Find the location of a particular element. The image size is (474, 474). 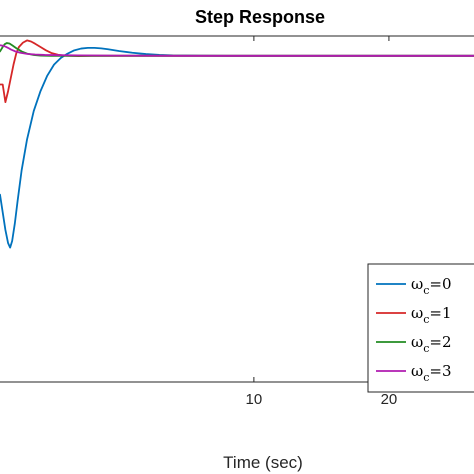

x-tick-label-0: 10 is located at coordinates (254, 399).